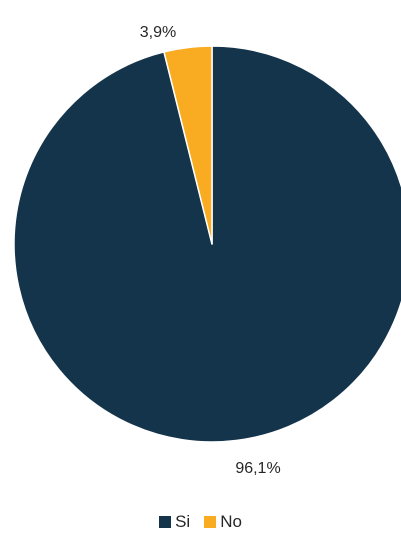 The height and width of the screenshot is (533, 401). I want to click on data-label-si: 96,1%, so click(257, 468).